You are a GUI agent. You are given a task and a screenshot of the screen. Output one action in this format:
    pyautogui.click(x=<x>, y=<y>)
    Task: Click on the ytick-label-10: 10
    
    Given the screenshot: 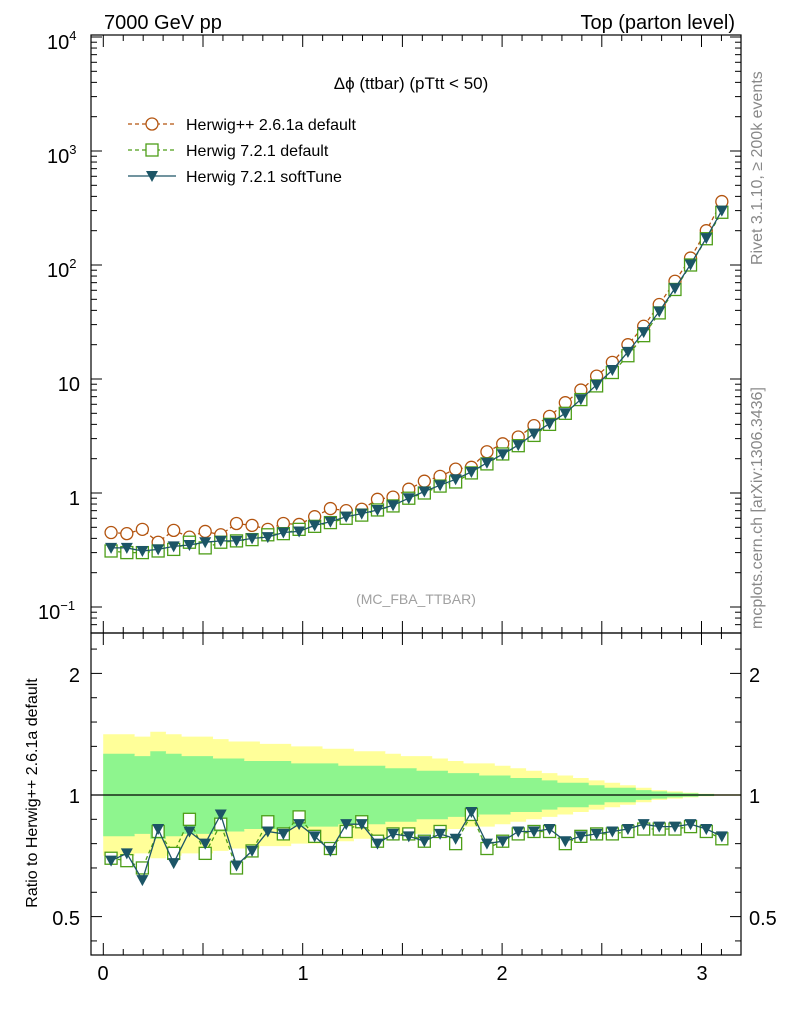 What is the action you would take?
    pyautogui.click(x=69, y=385)
    